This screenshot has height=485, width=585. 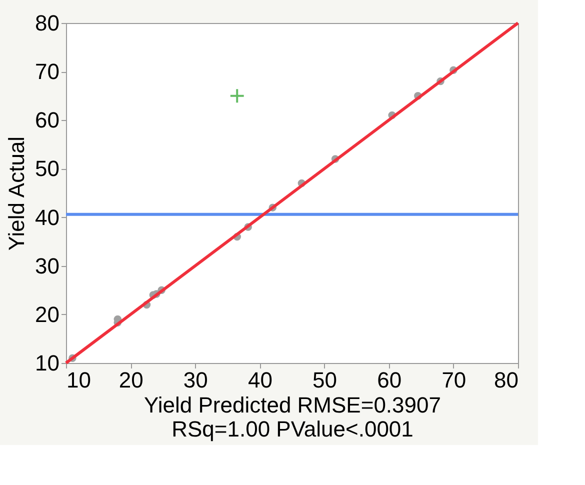 I want to click on y-tick-label: 80, so click(x=47, y=23).